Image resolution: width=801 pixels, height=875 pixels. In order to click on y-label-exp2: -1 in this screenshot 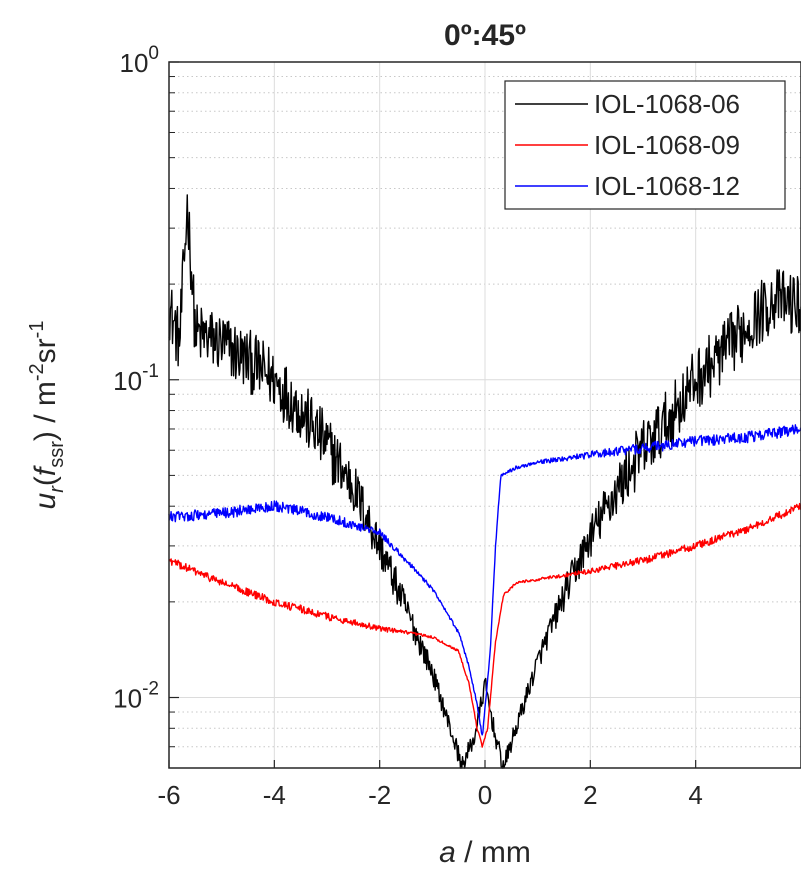, I will do `click(37, 330)`.